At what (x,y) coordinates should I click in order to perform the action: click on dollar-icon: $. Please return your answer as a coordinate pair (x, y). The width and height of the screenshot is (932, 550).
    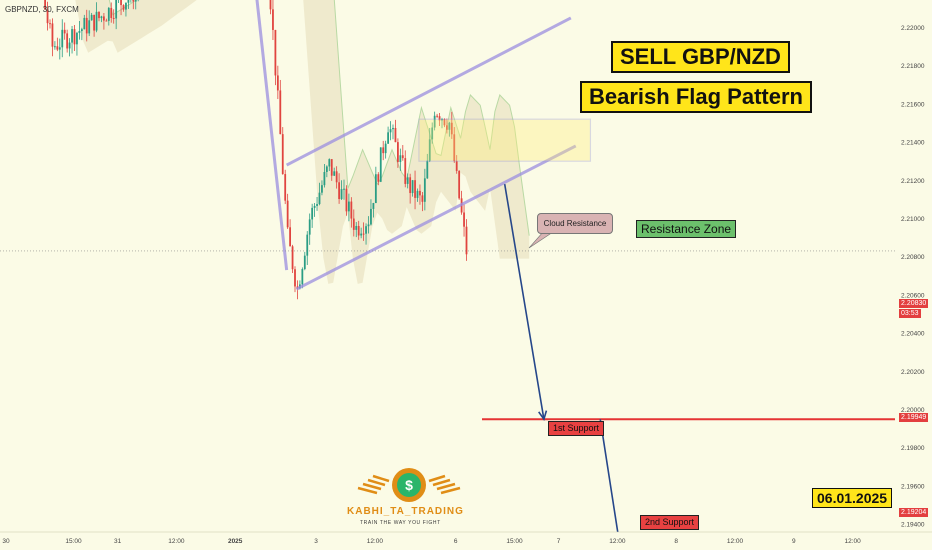
    Looking at the image, I should click on (409, 485).